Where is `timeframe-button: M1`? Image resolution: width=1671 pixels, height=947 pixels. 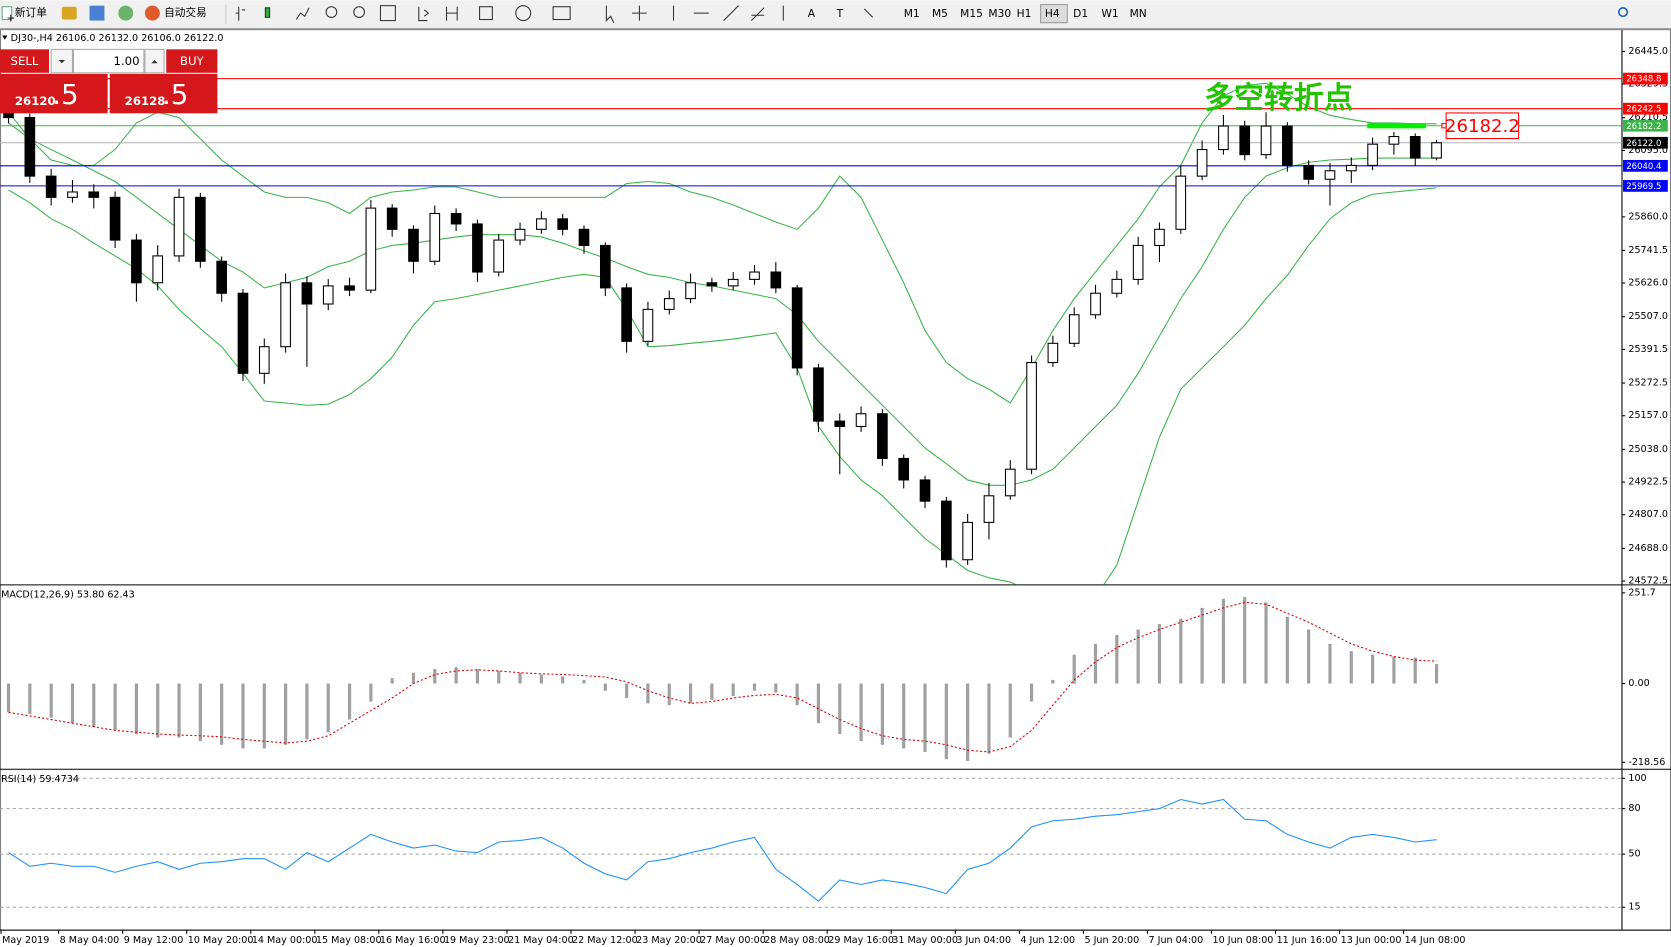 timeframe-button: M1 is located at coordinates (912, 13).